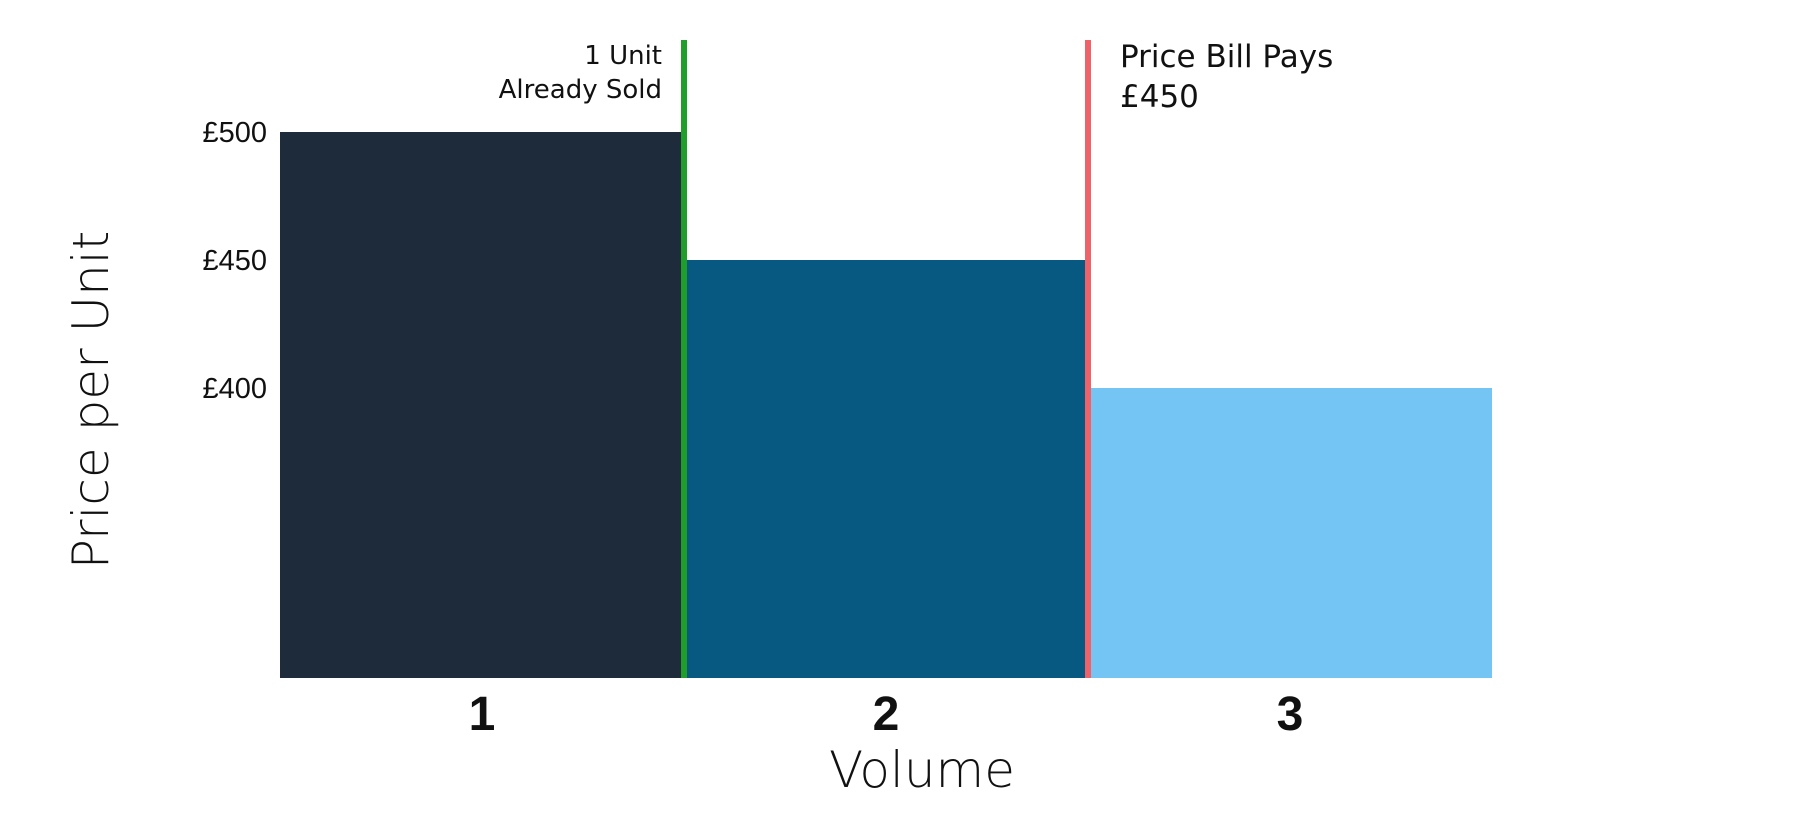  I want to click on already-sold-marker-text-1: 1 Unit, so click(623, 56).